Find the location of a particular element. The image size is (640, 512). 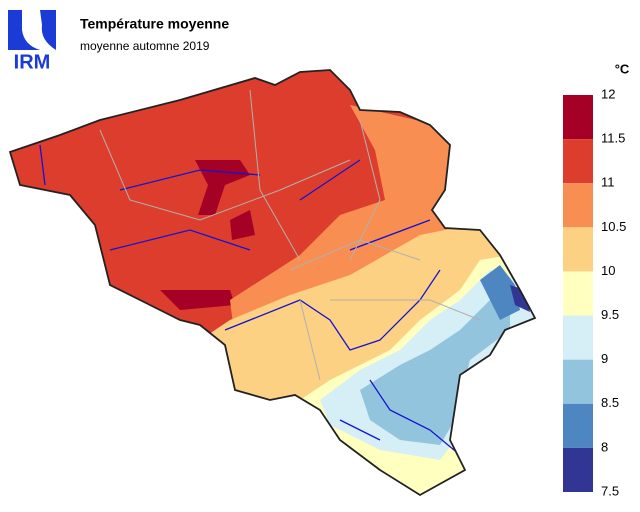

logo-text: IRM is located at coordinates (32, 62).